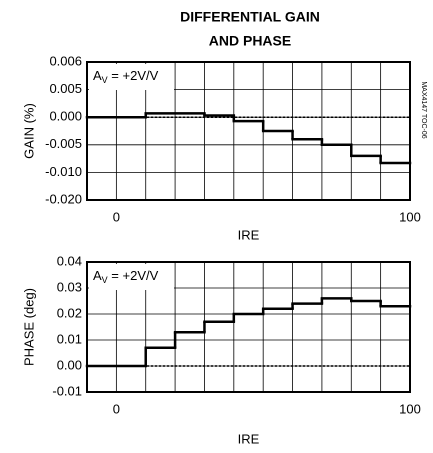 Image resolution: width=433 pixels, height=453 pixels. Describe the element at coordinates (67, 390) in the screenshot. I see `y-tick-label: -0.01` at that location.